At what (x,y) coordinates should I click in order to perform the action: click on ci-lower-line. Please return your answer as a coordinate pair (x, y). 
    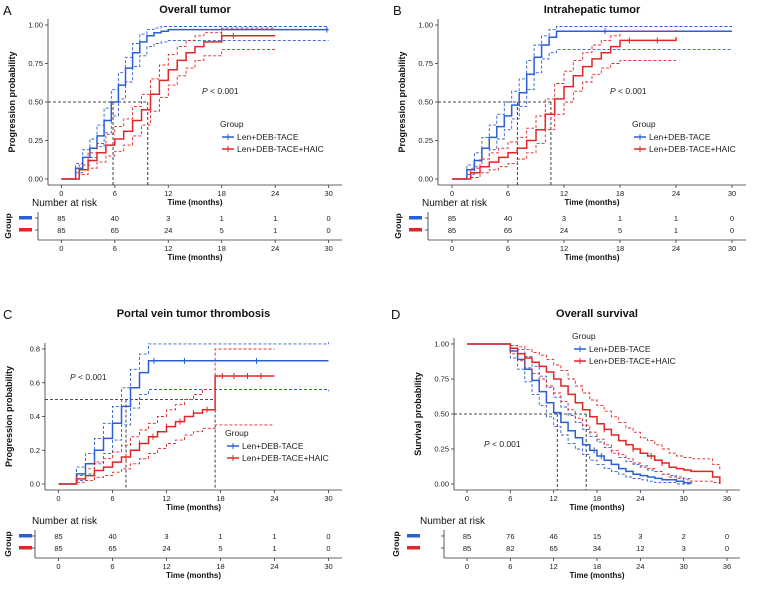
    Looking at the image, I should click on (592, 114).